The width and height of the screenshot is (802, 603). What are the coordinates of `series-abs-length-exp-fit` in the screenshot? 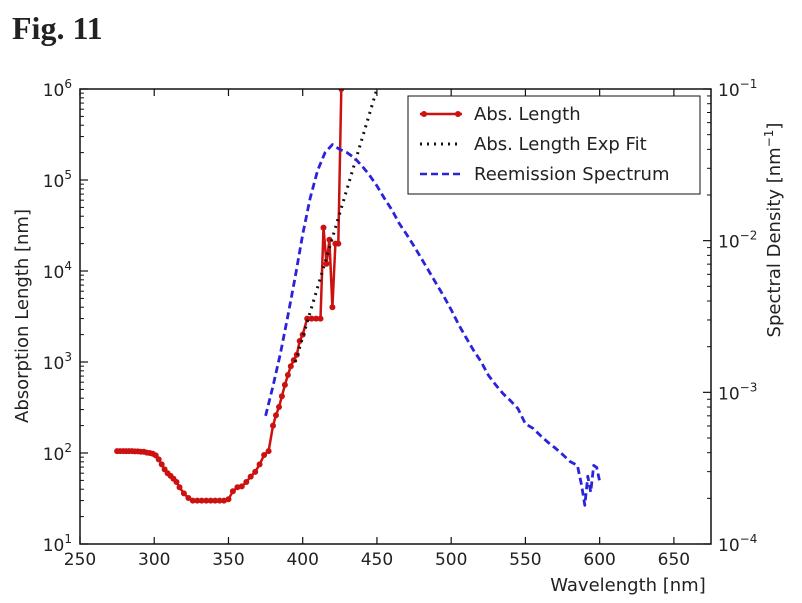 It's located at (336, 226).